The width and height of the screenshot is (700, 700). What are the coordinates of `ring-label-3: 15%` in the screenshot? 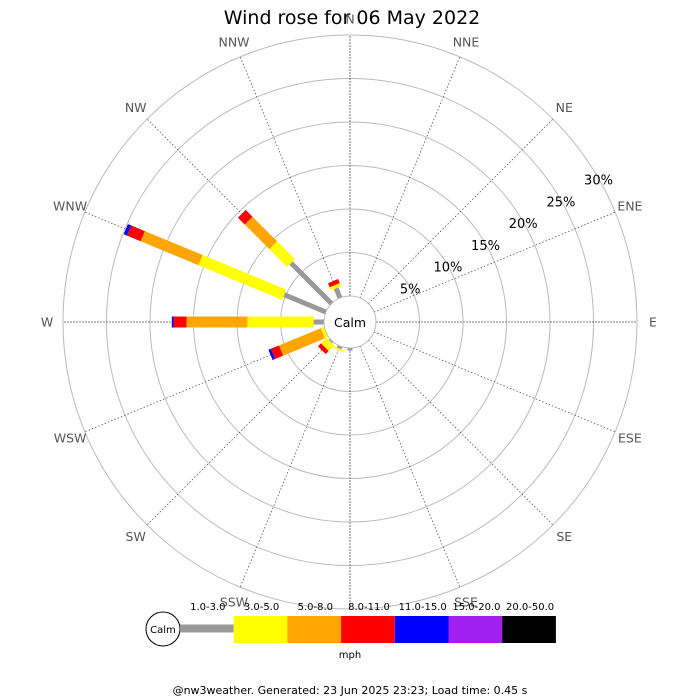 It's located at (485, 246).